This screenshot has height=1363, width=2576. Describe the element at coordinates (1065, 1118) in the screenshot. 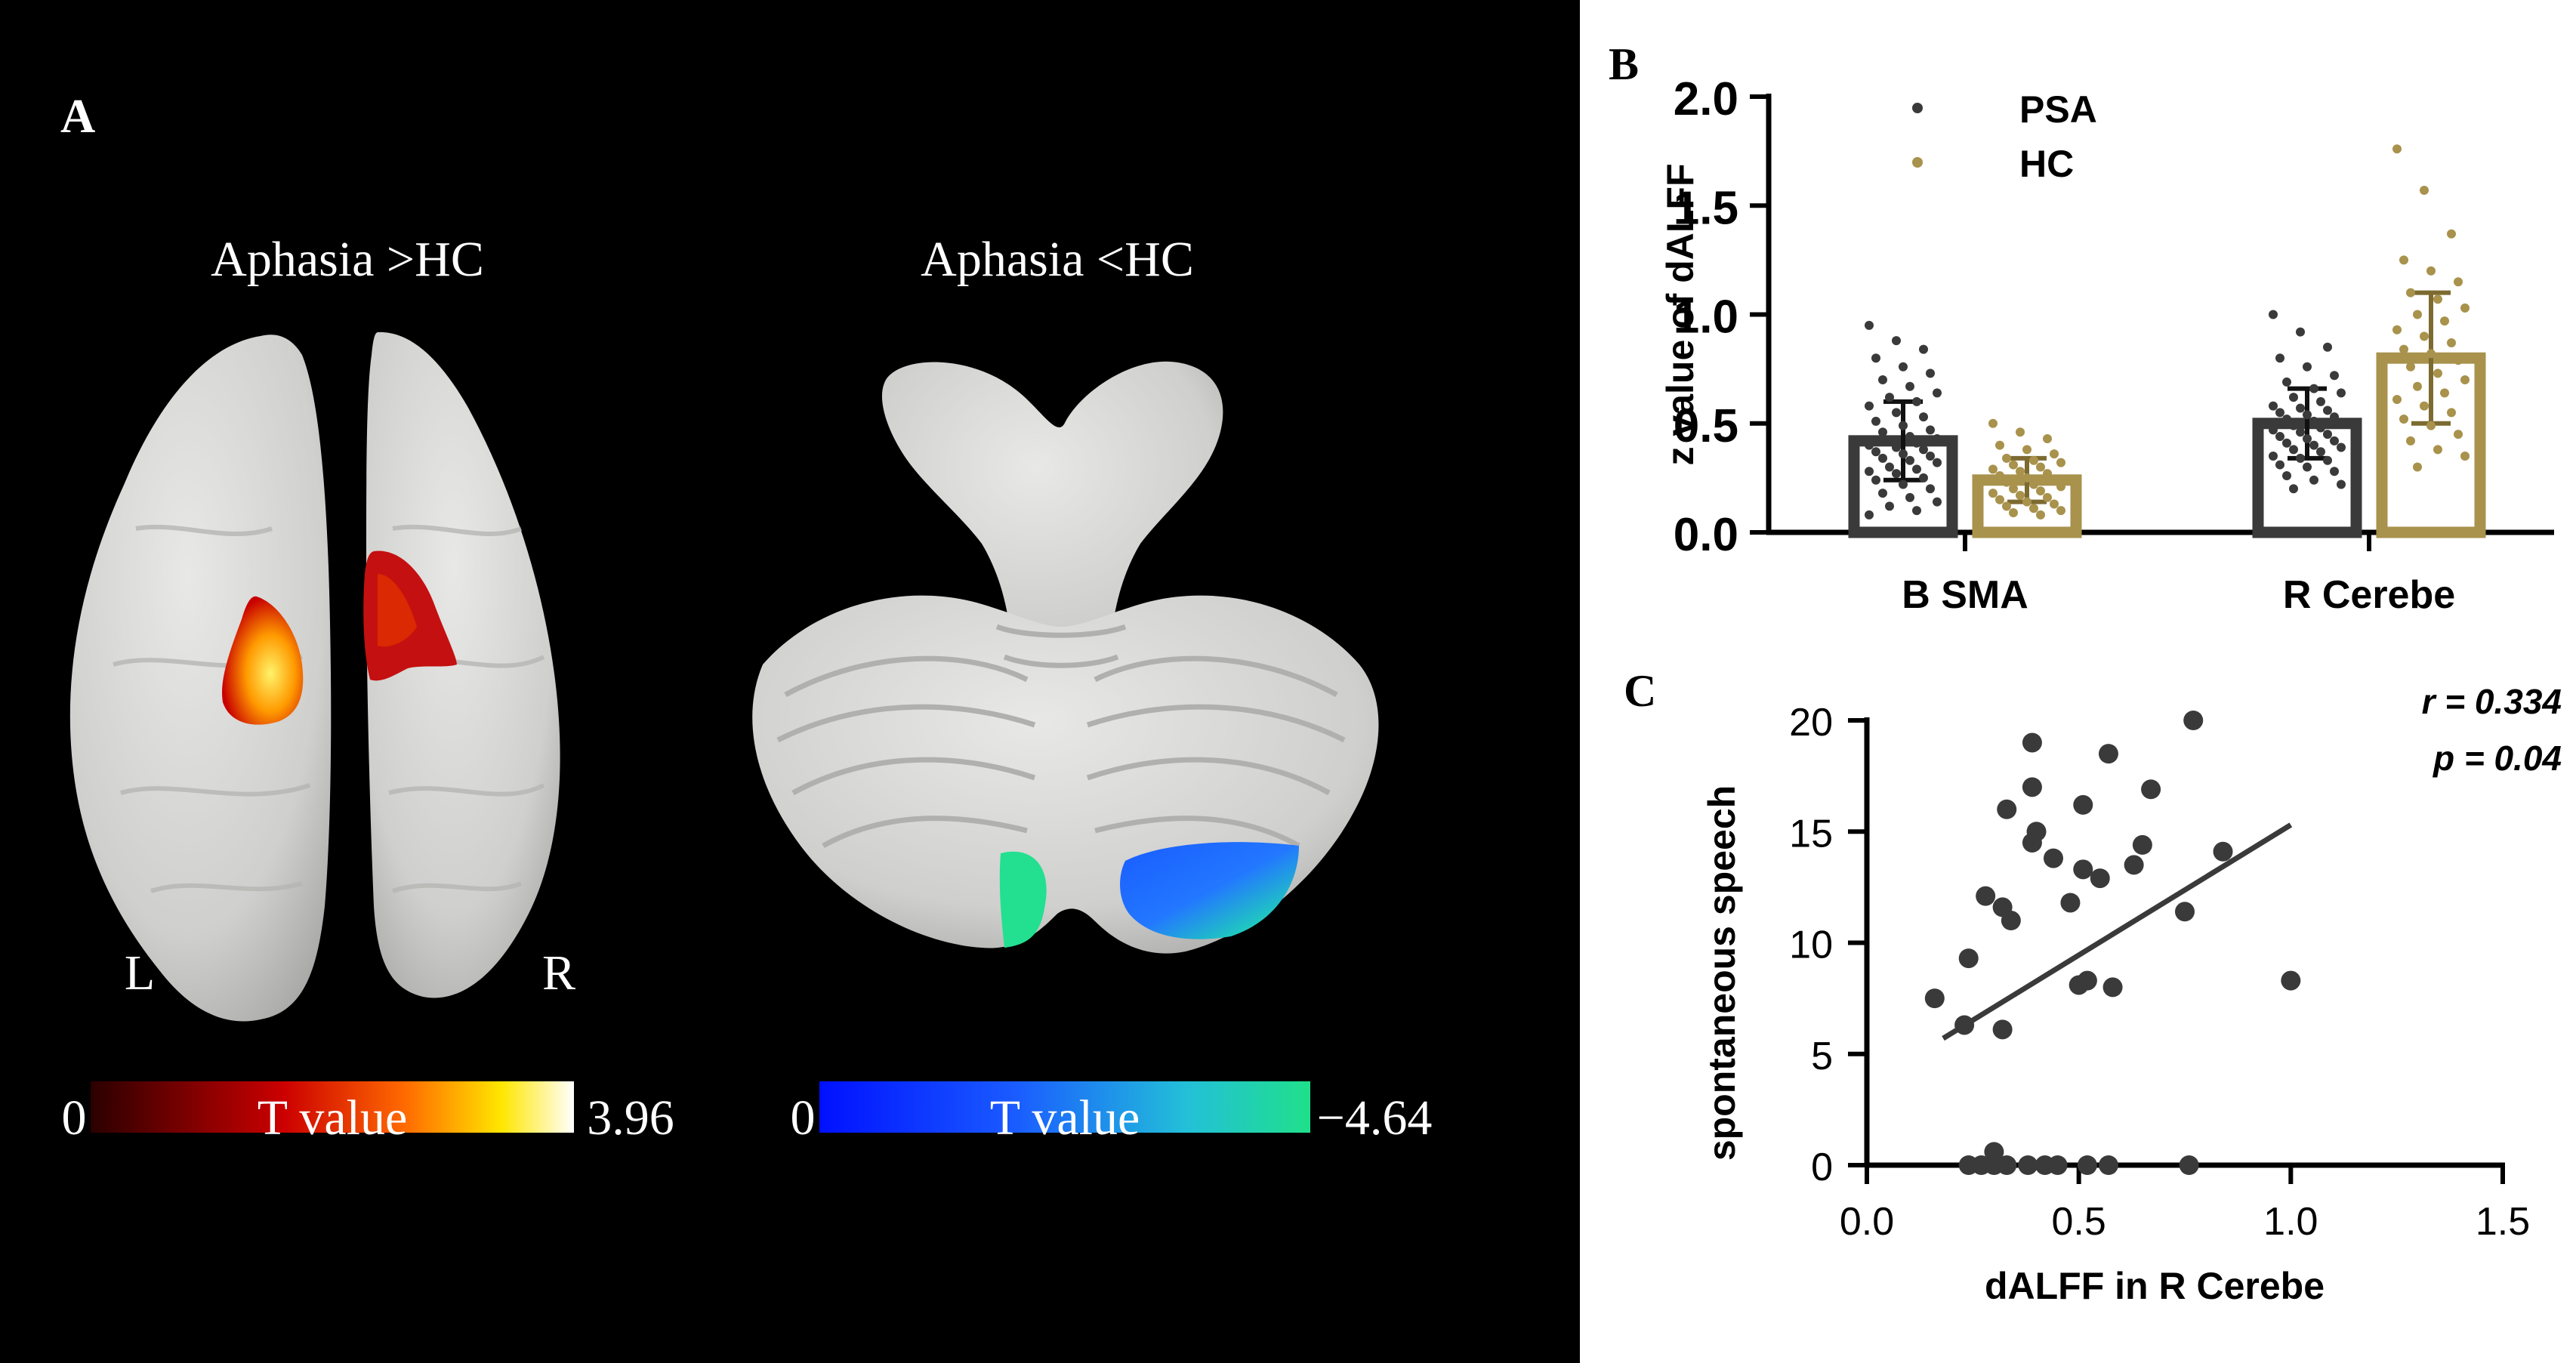

I see `cool-scale-label: T value` at that location.